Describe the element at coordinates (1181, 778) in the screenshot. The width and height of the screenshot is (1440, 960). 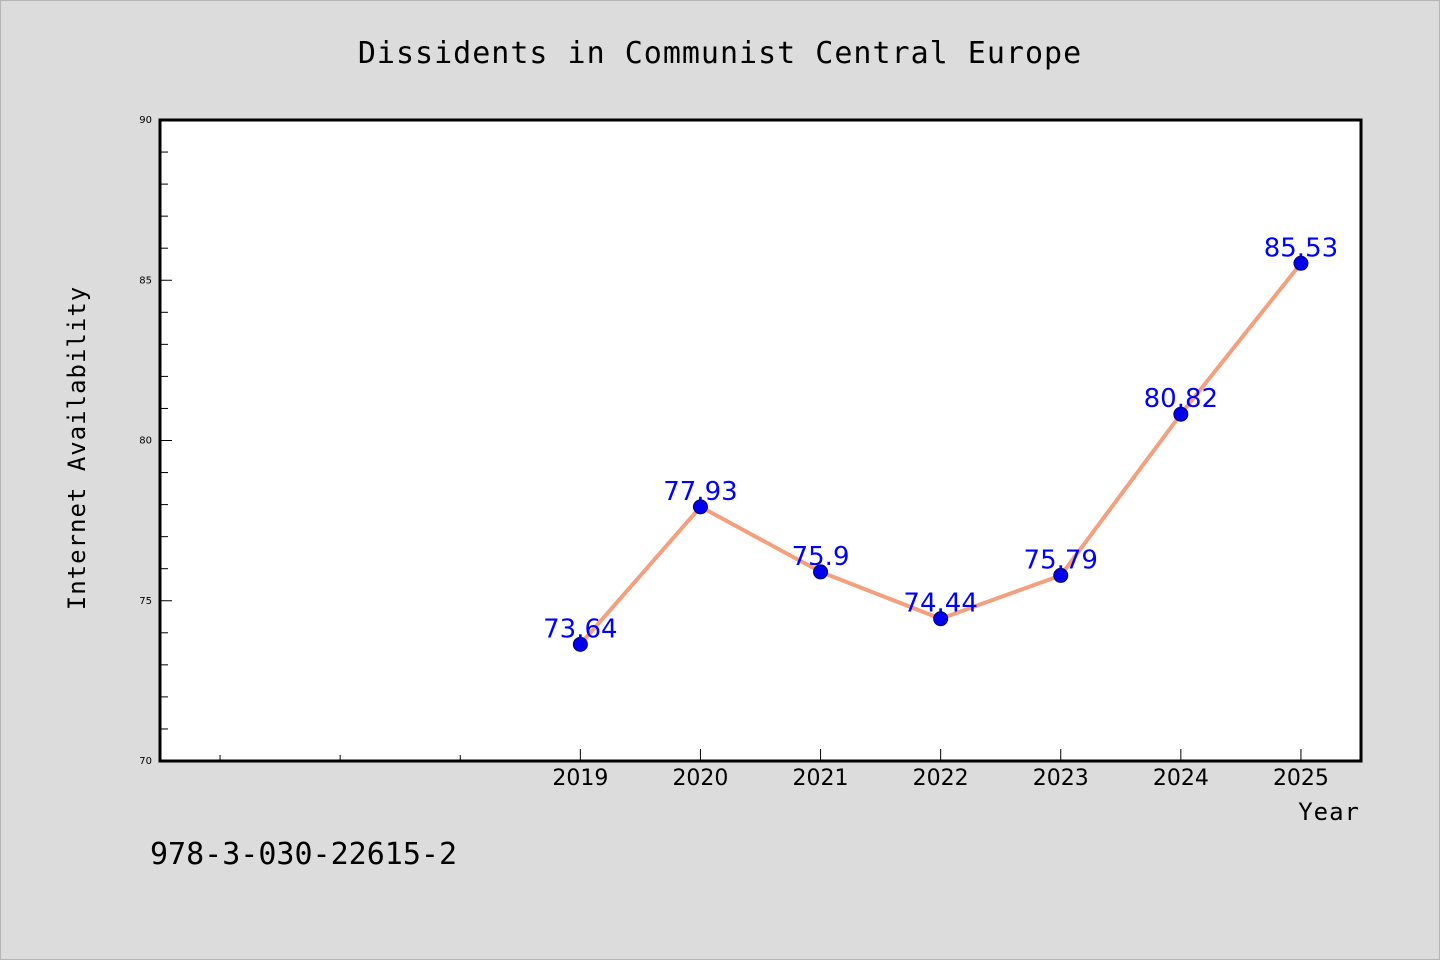
I see `x-tick-label: 2024` at that location.